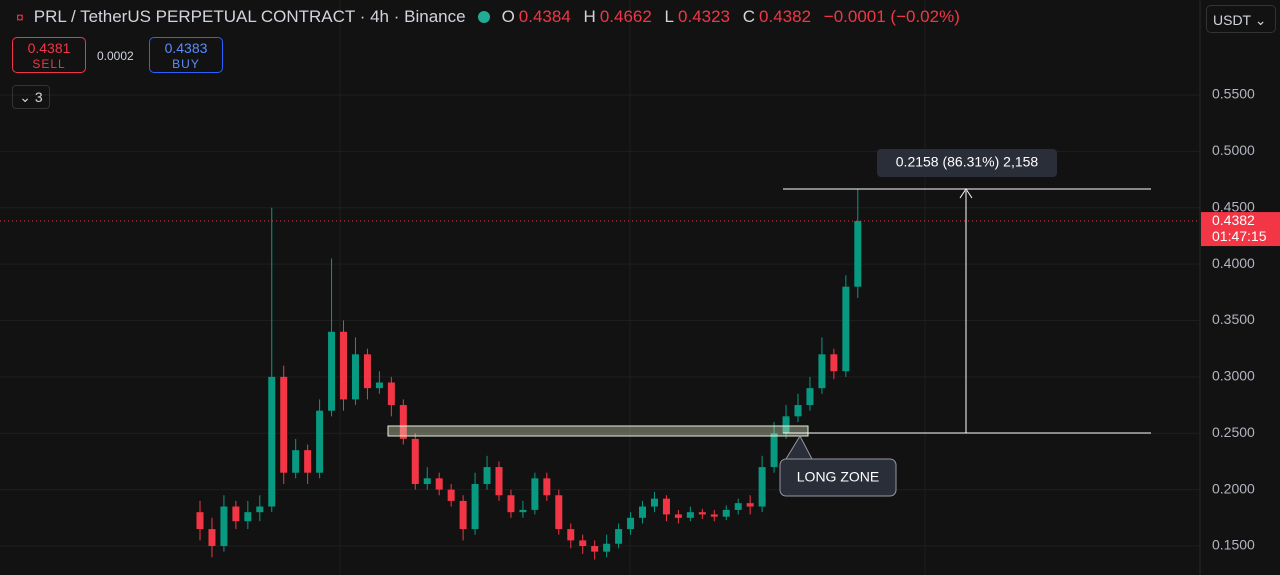  I want to click on indicators-count: 3, so click(38, 97).